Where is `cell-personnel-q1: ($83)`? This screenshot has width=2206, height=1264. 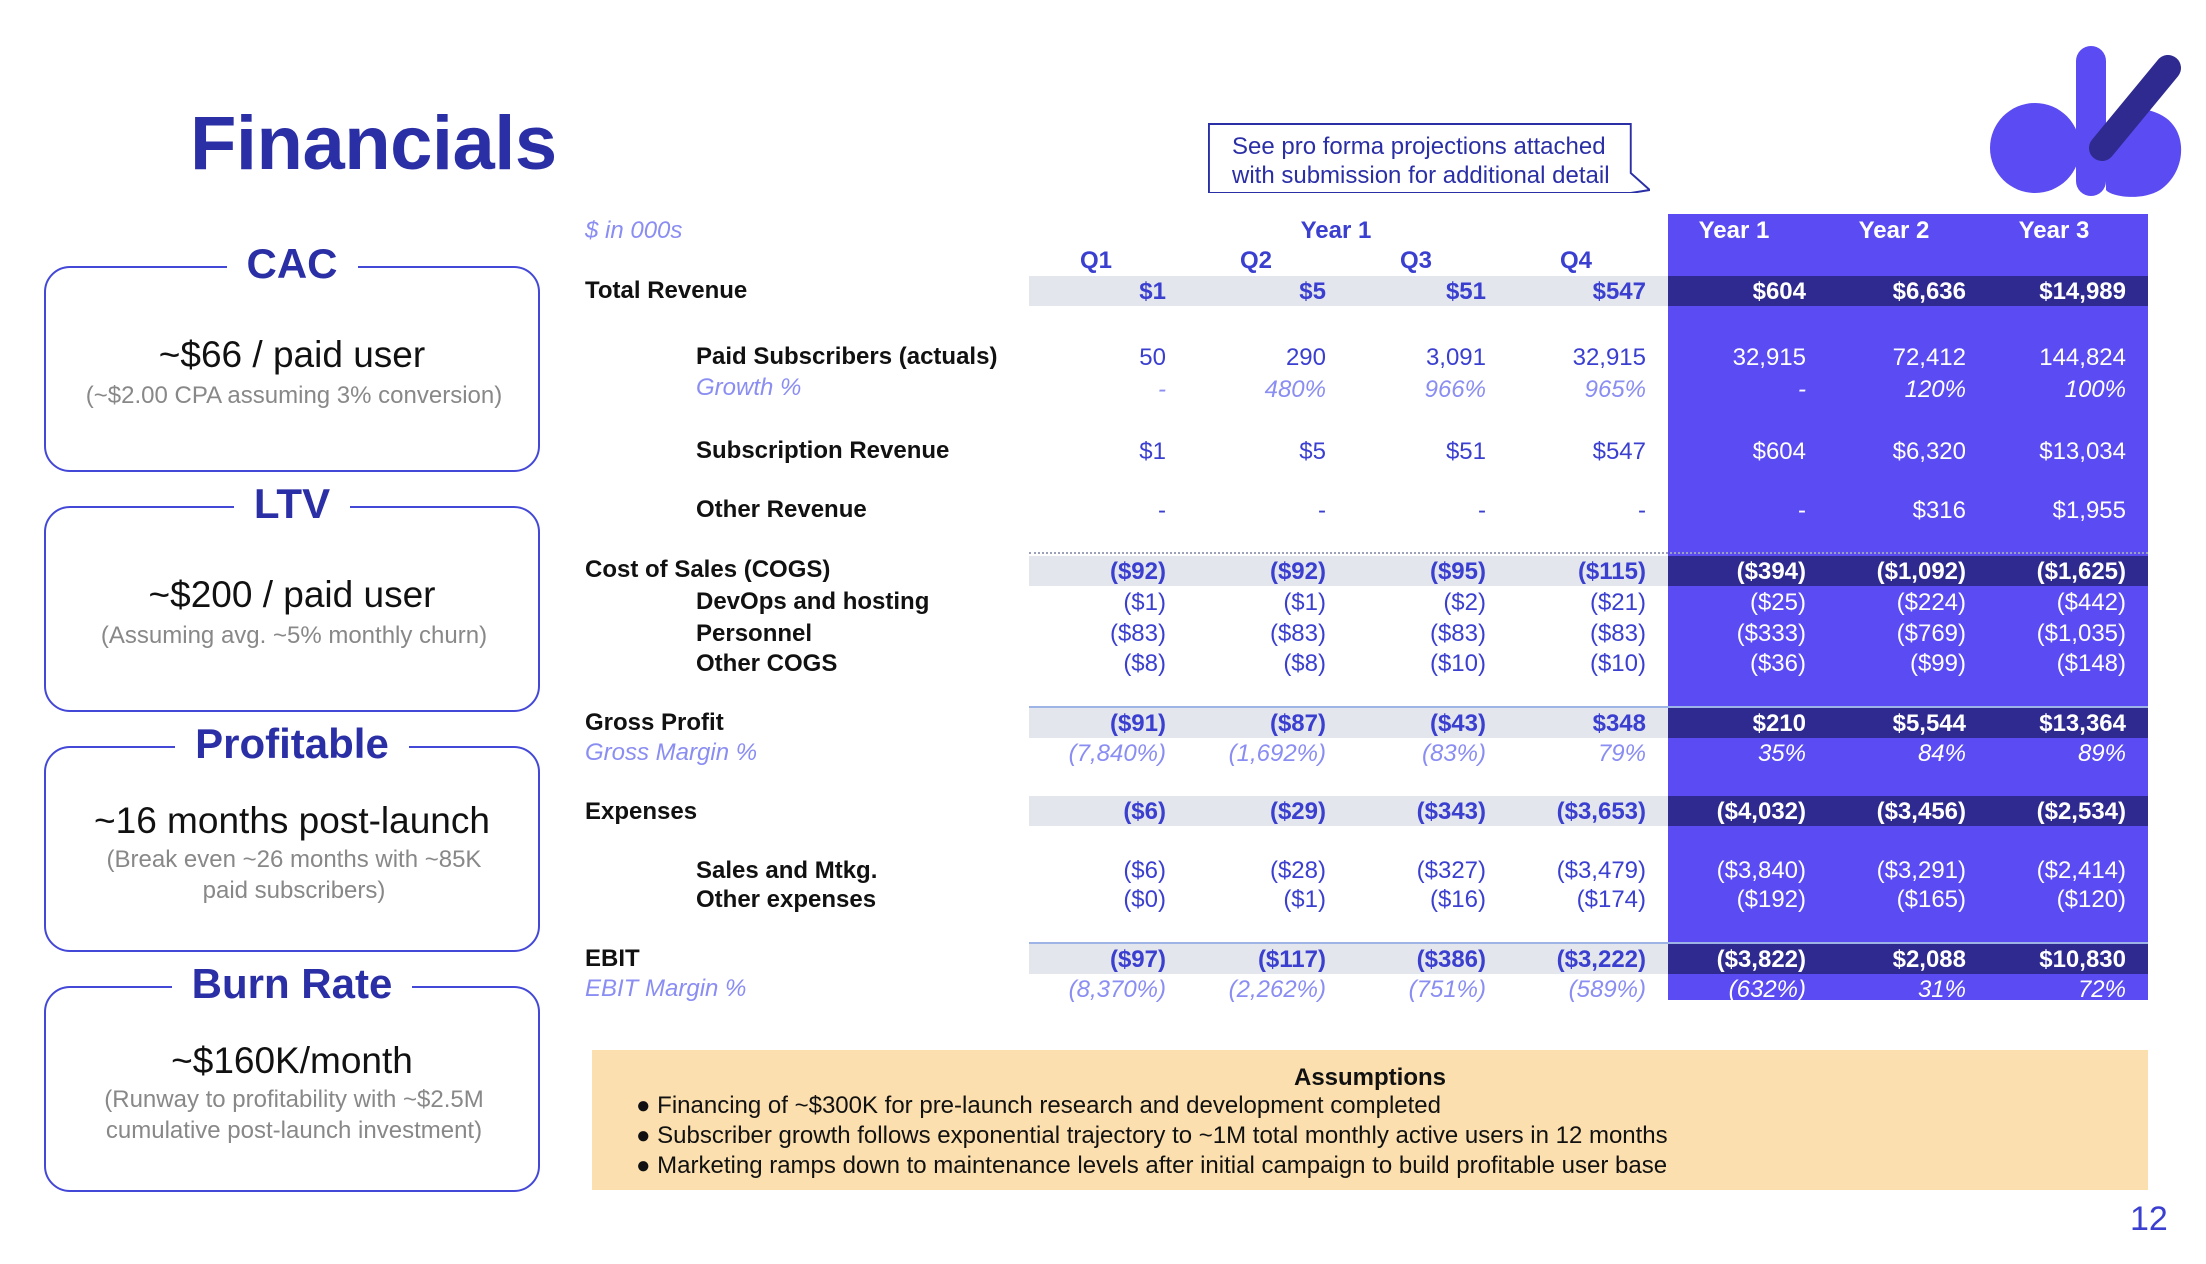
cell-personnel-q1: ($83) is located at coordinates (1137, 633).